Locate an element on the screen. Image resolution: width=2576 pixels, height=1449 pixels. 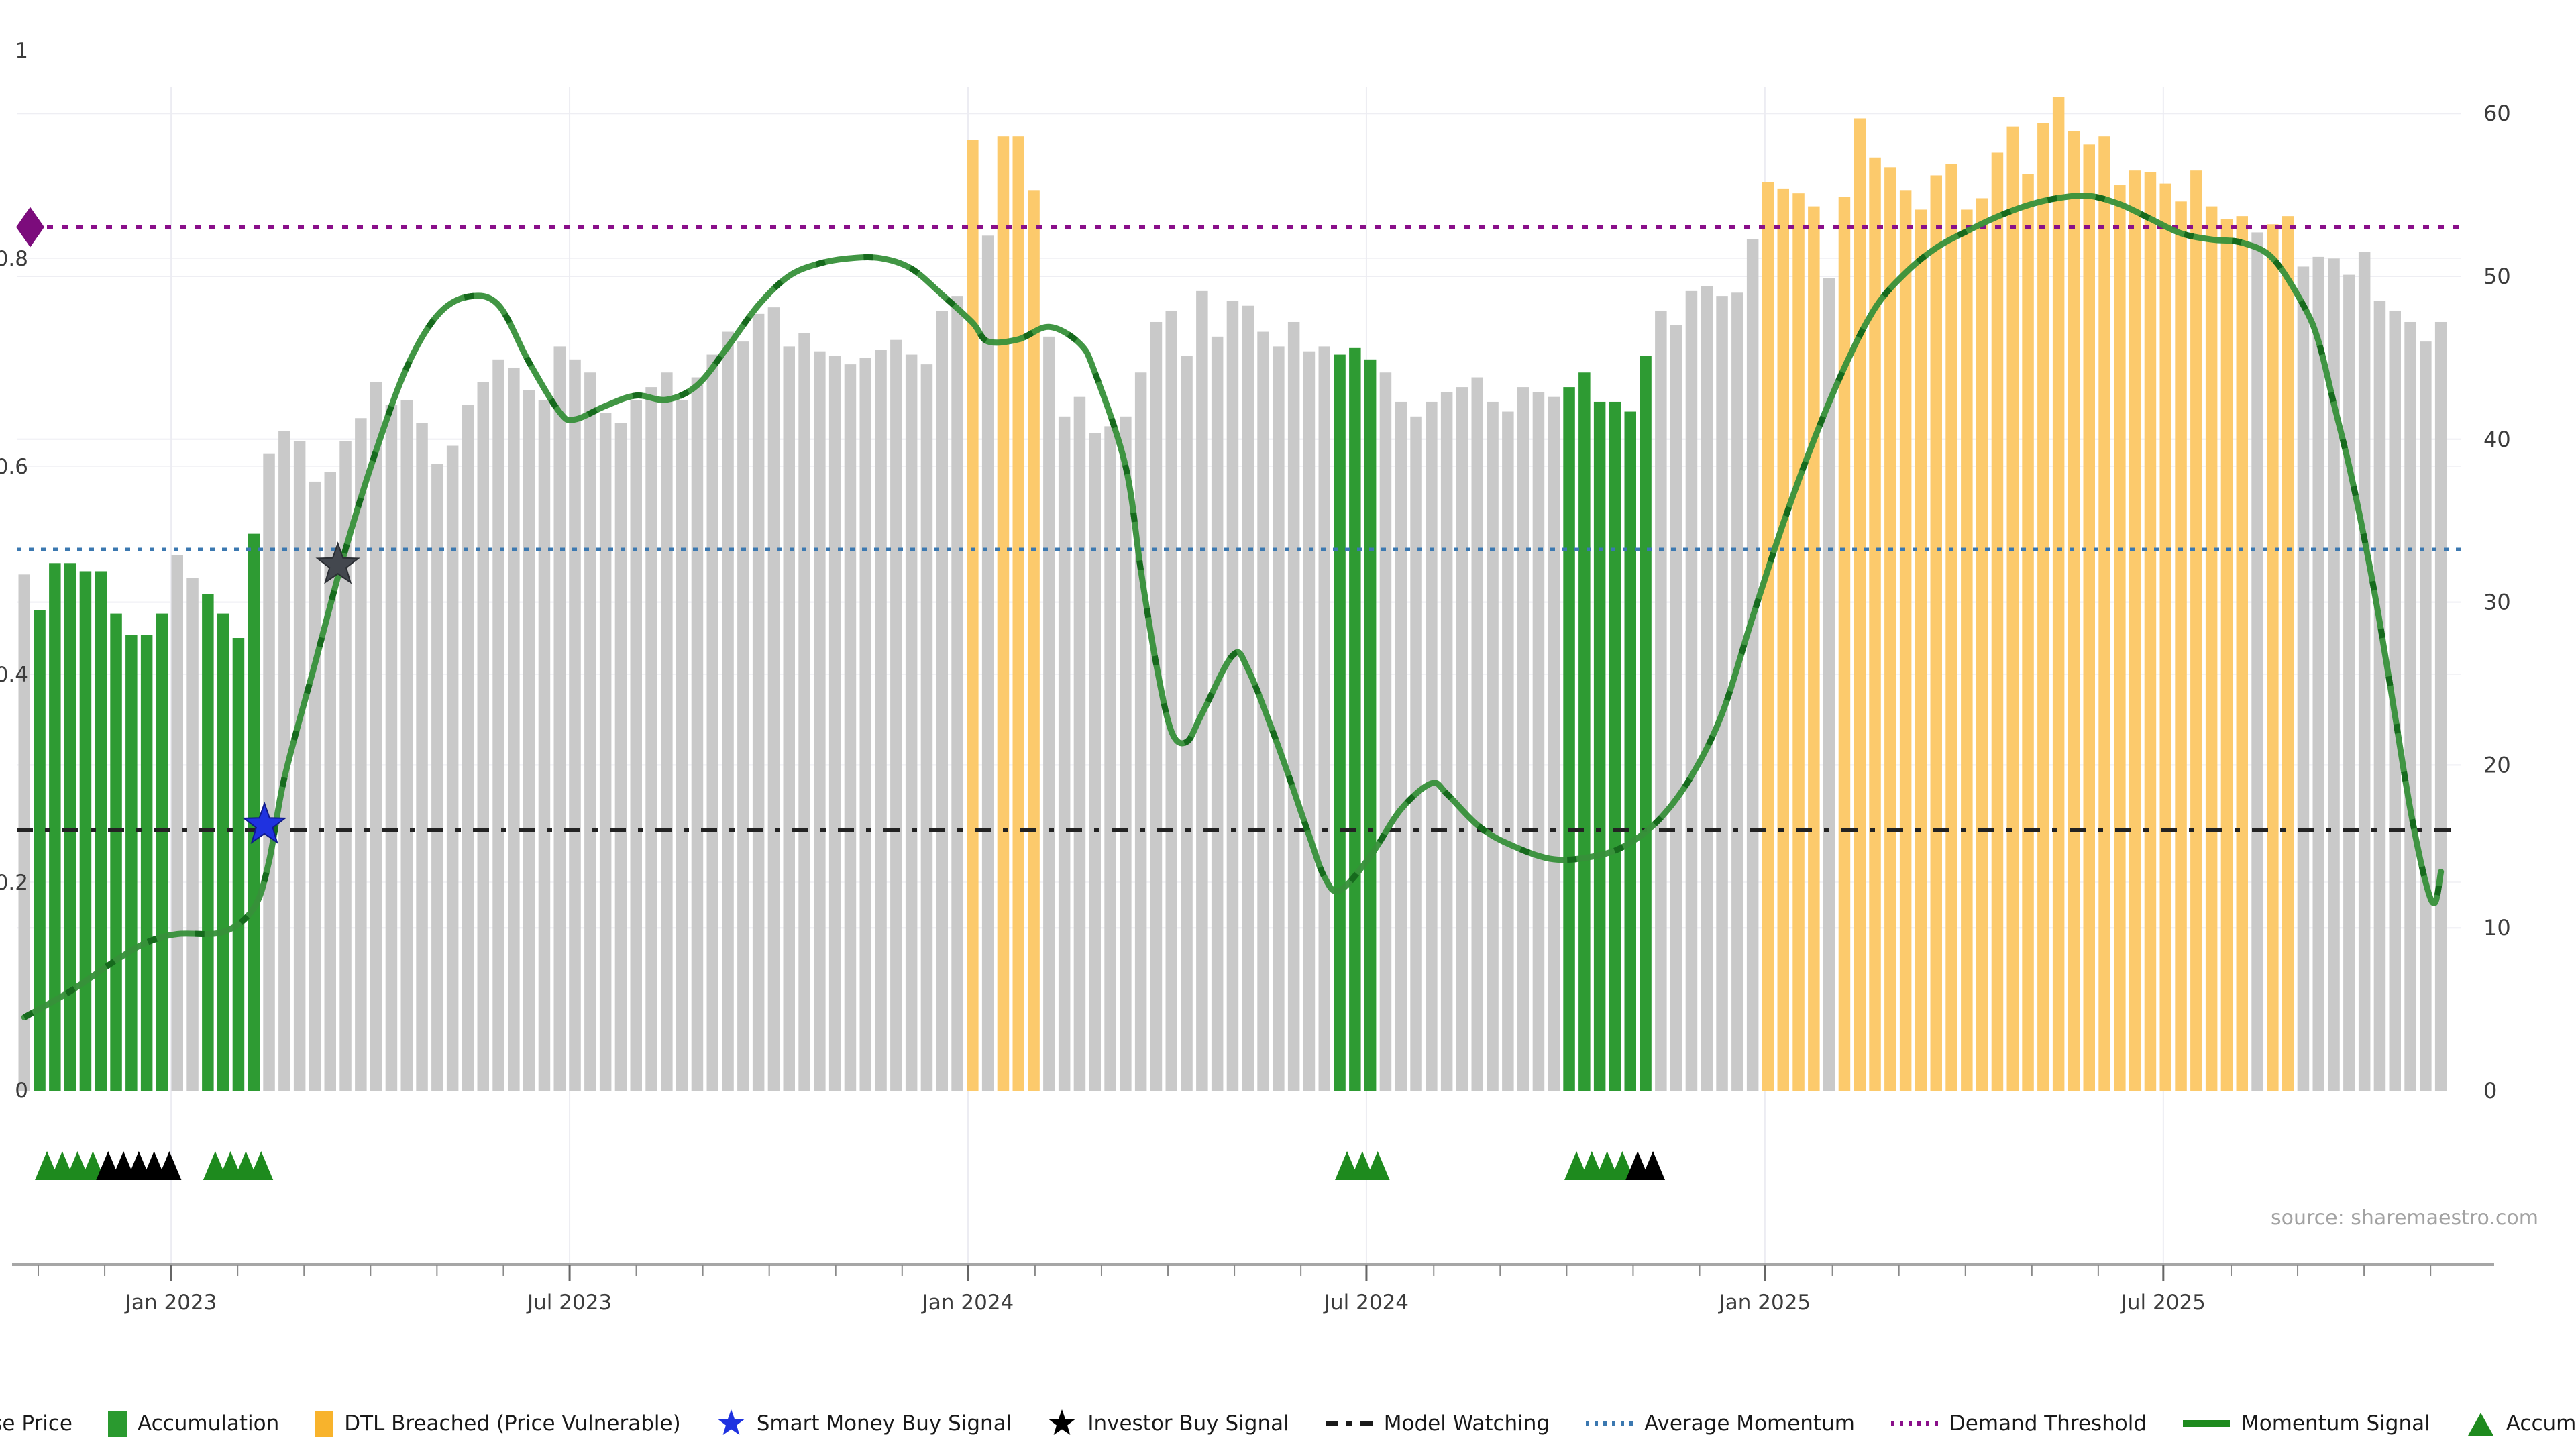
left-axis-tick-label: 0 is located at coordinates (21, 1091).